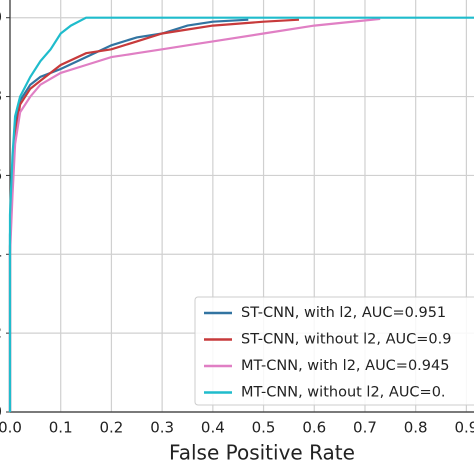 This screenshot has width=474, height=474. What do you see at coordinates (1, 412) in the screenshot?
I see `y-tick-label: 0` at bounding box center [1, 412].